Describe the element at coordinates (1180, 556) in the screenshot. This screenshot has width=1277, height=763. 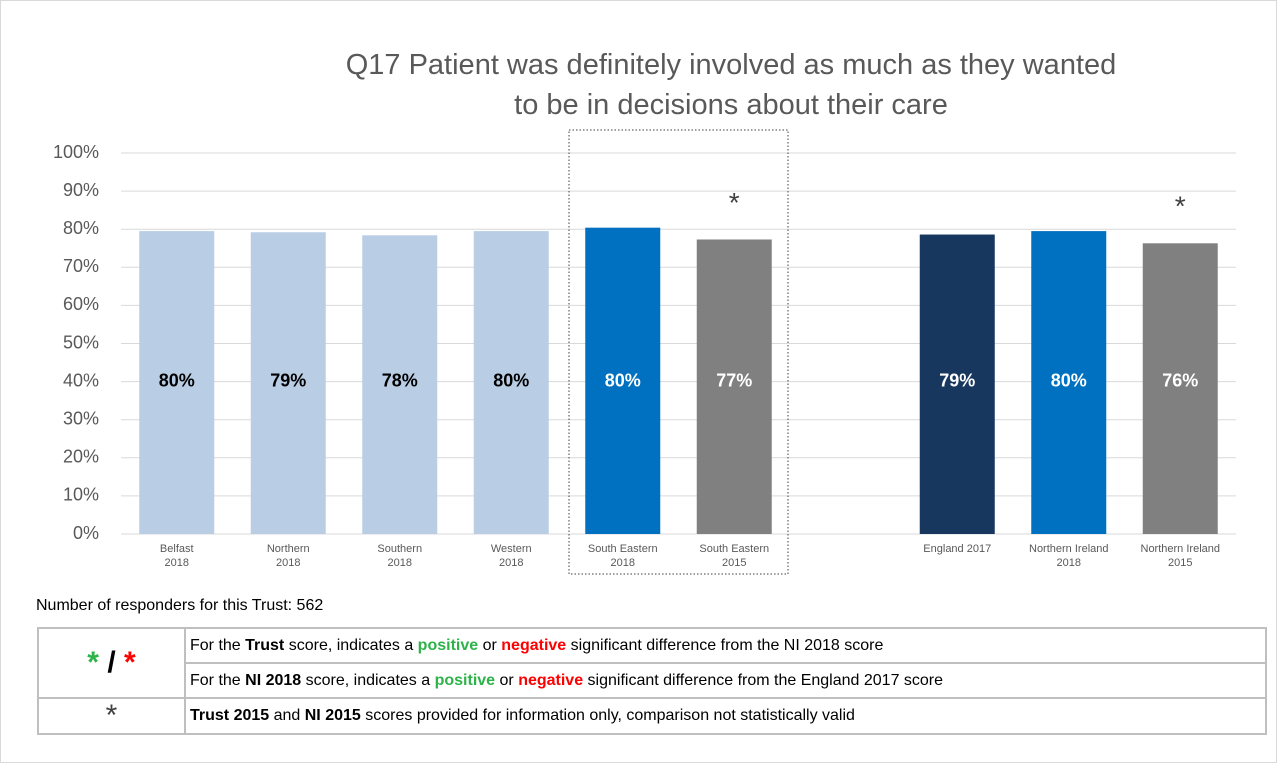
I see `x-tick-label: Northern Ireland 2015` at that location.